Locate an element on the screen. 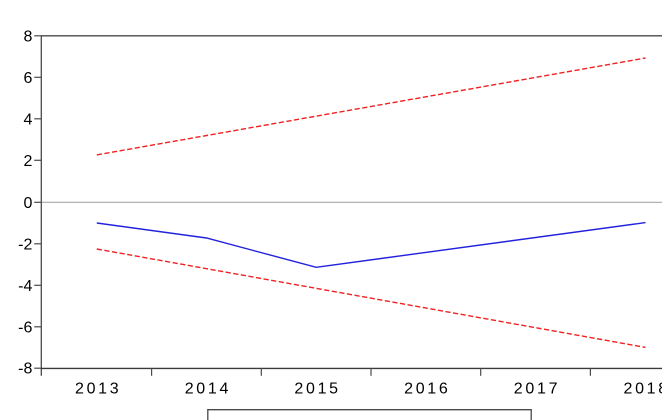  svg-text: 2017 is located at coordinates (537, 389).